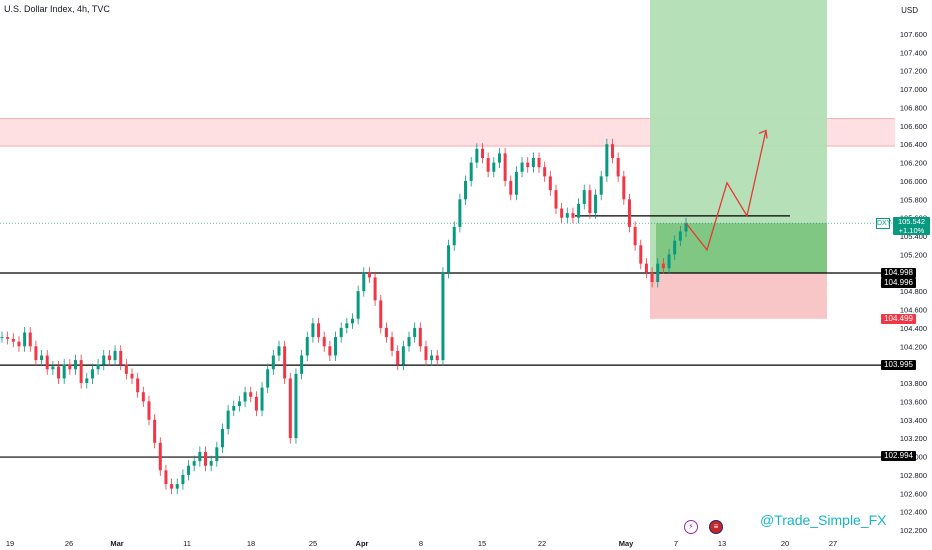 This screenshot has width=932, height=550. Describe the element at coordinates (913, 107) in the screenshot. I see `price-tick-label: 106.800` at that location.